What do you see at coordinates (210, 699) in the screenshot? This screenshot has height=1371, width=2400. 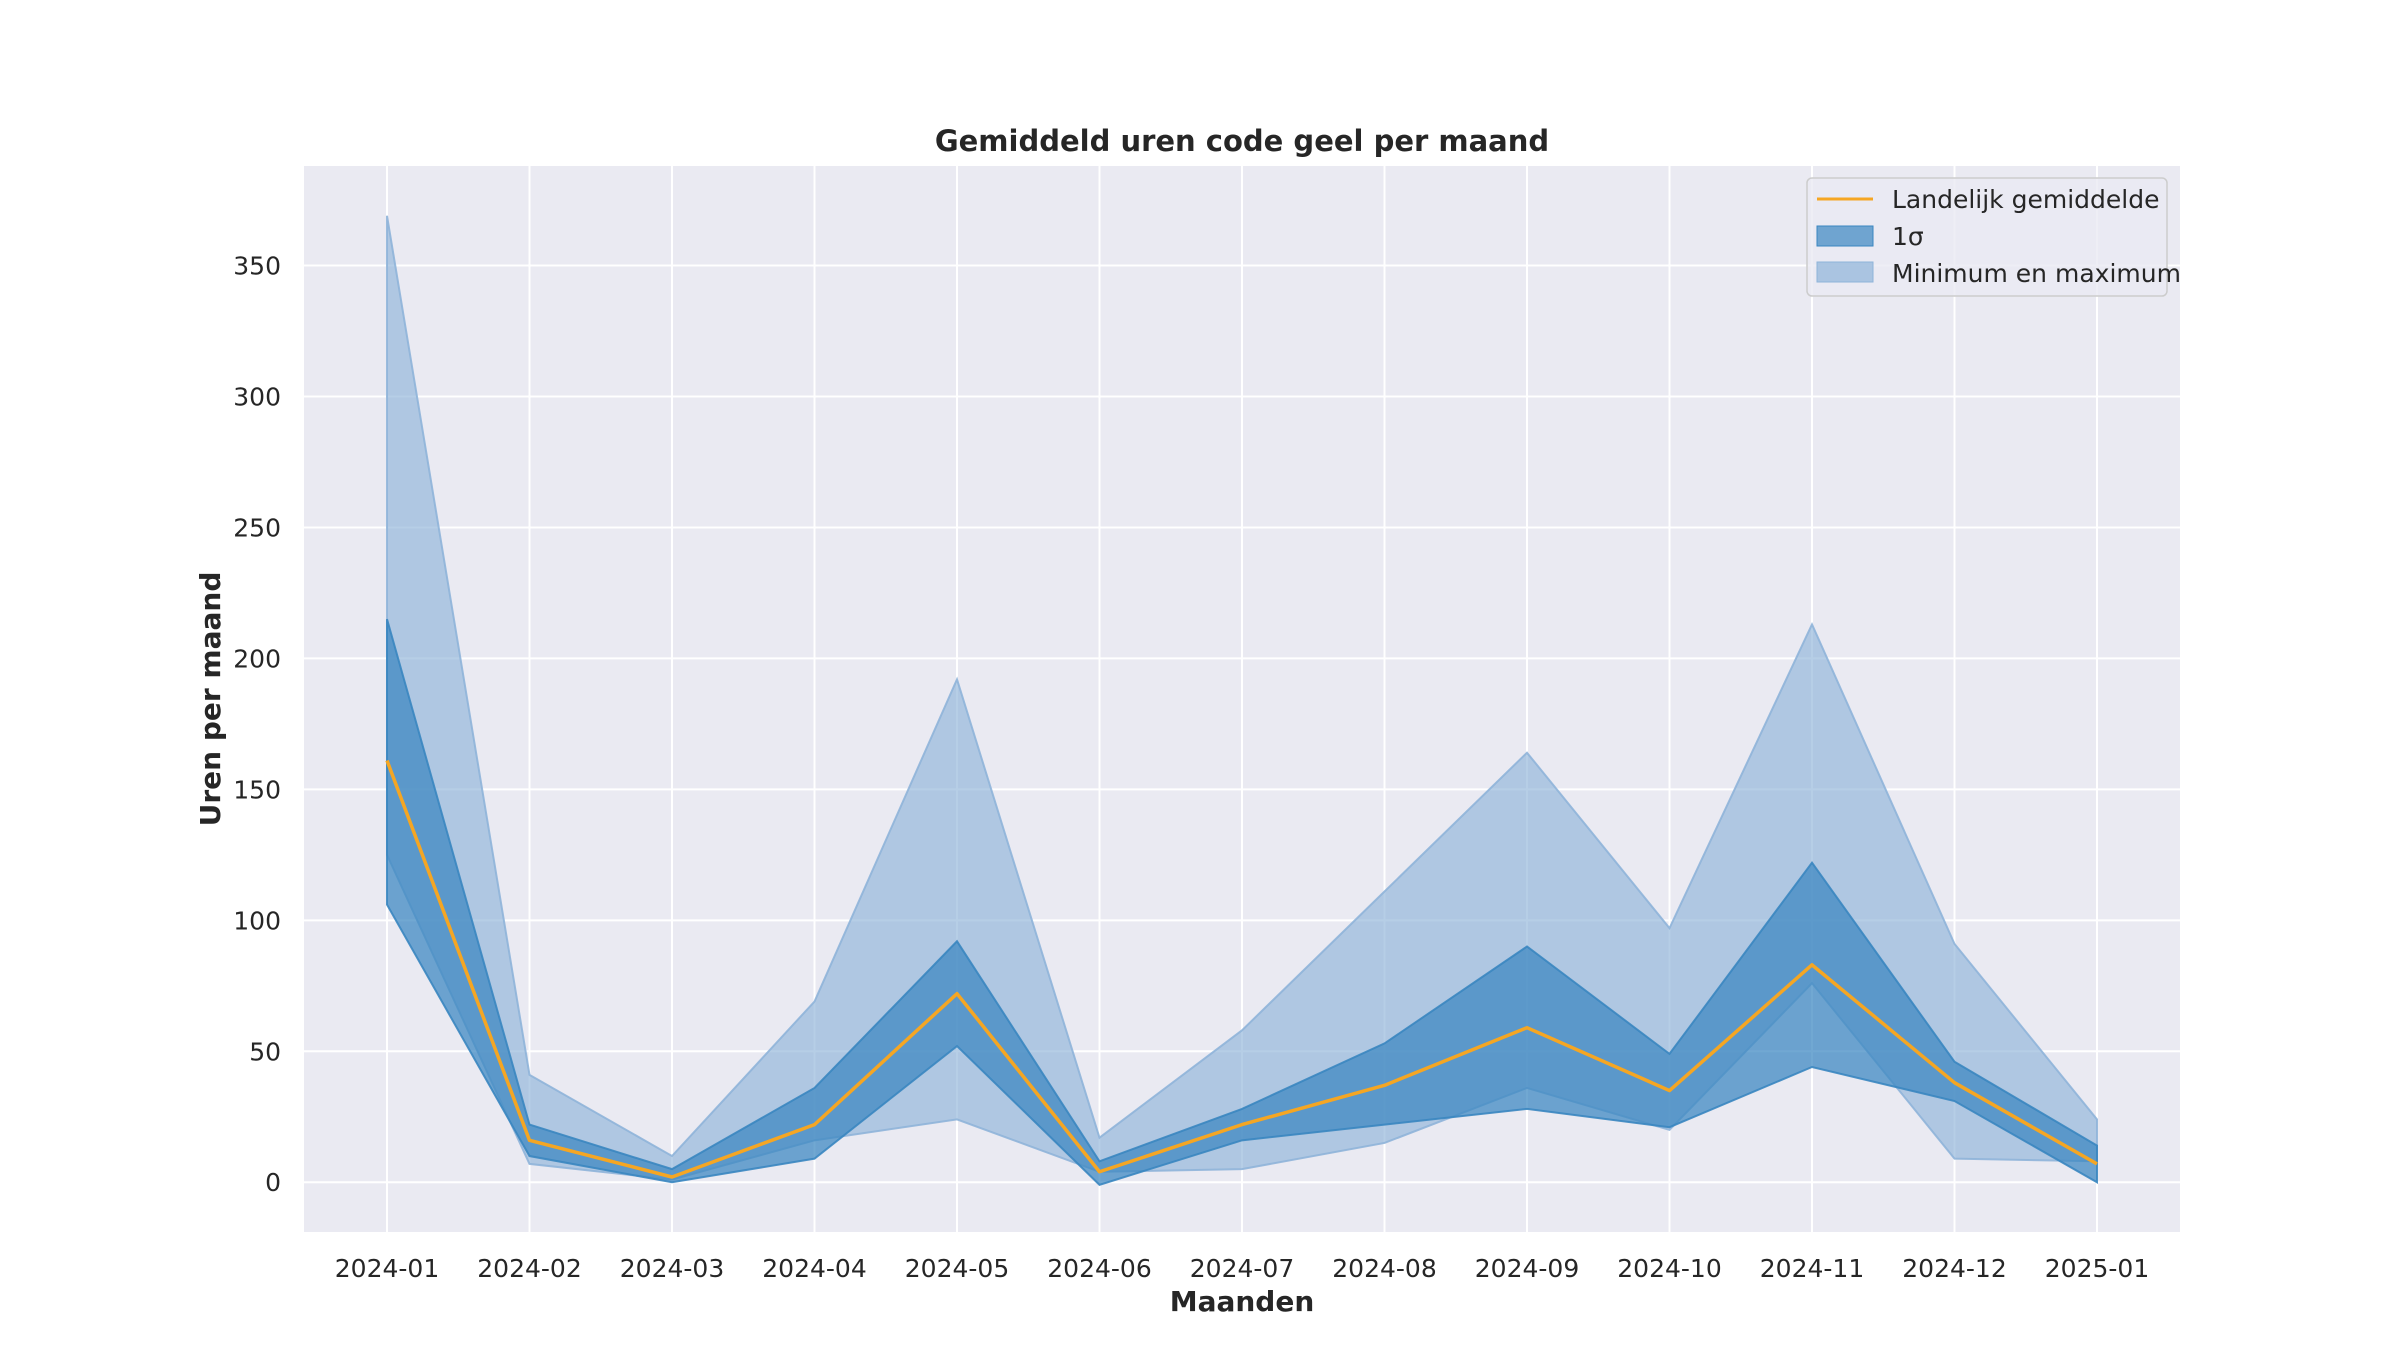 I see `y-axis-title: Uren per maand` at bounding box center [210, 699].